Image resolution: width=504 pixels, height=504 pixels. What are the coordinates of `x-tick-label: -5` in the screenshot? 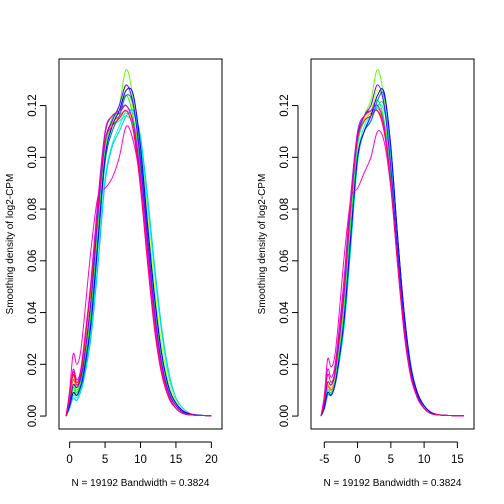 It's located at (324, 460).